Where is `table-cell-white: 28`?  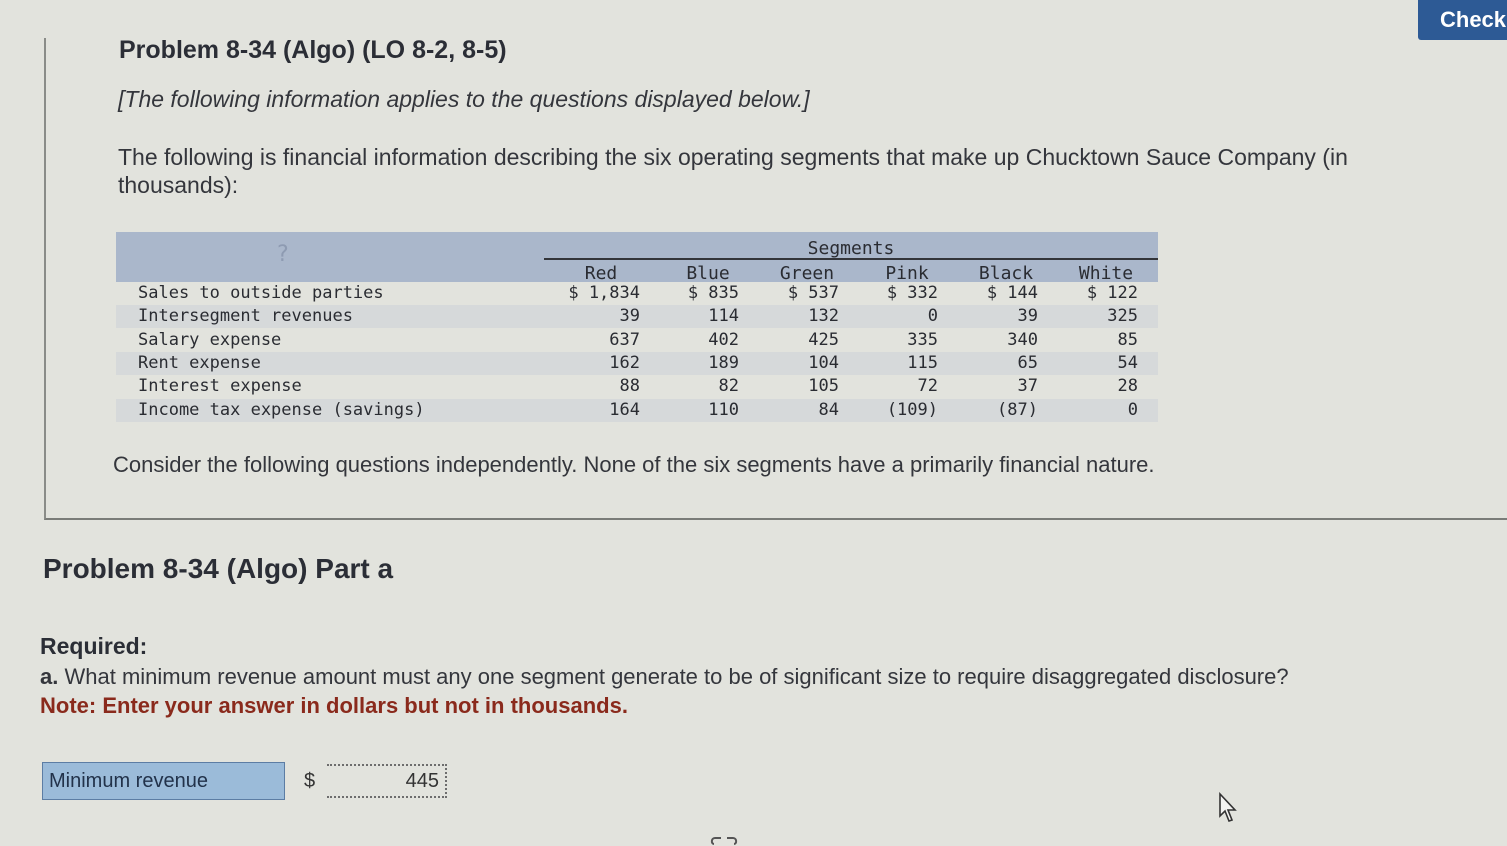 table-cell-white: 28 is located at coordinates (1127, 386).